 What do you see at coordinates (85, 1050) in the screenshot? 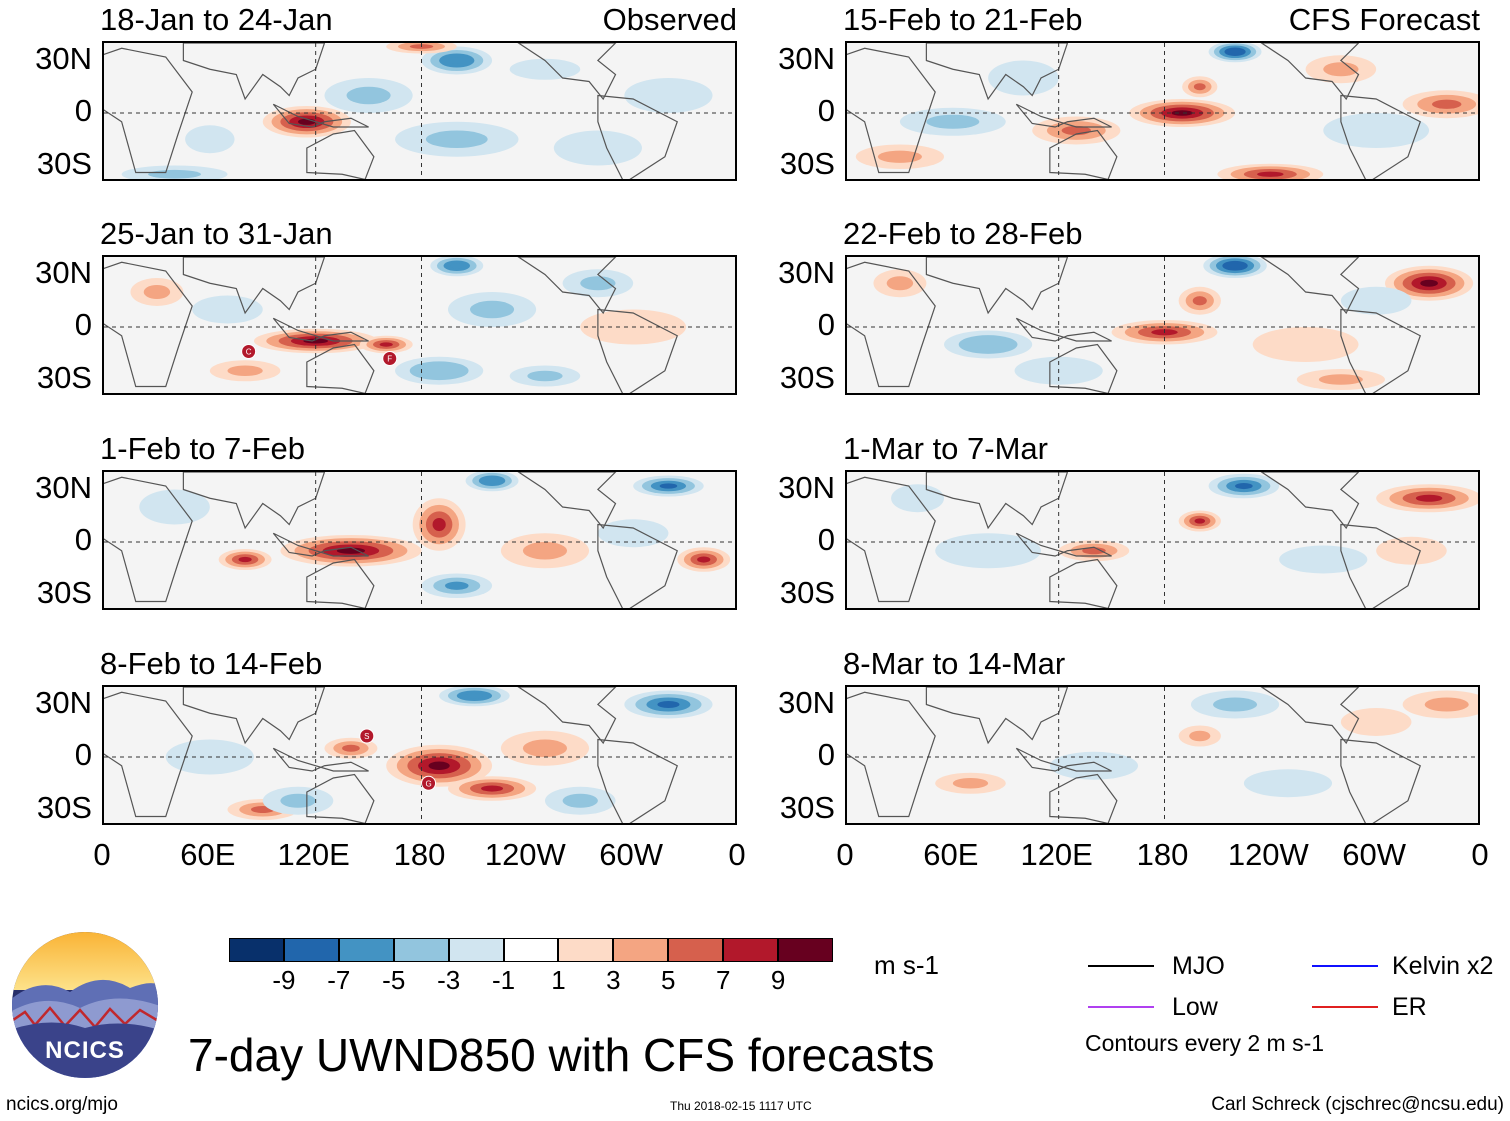
I see `logo-text: NCICS` at bounding box center [85, 1050].